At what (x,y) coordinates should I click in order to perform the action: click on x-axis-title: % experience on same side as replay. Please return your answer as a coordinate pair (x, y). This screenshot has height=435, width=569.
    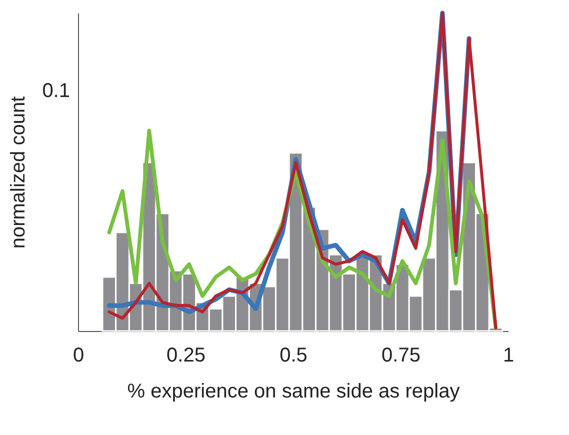
    Looking at the image, I should click on (293, 391).